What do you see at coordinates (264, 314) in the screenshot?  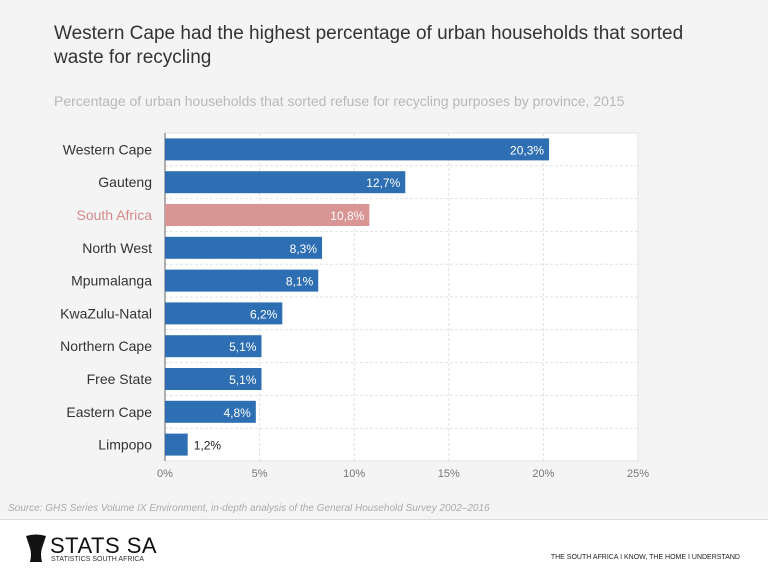 I see `data-label: 6,2%` at bounding box center [264, 314].